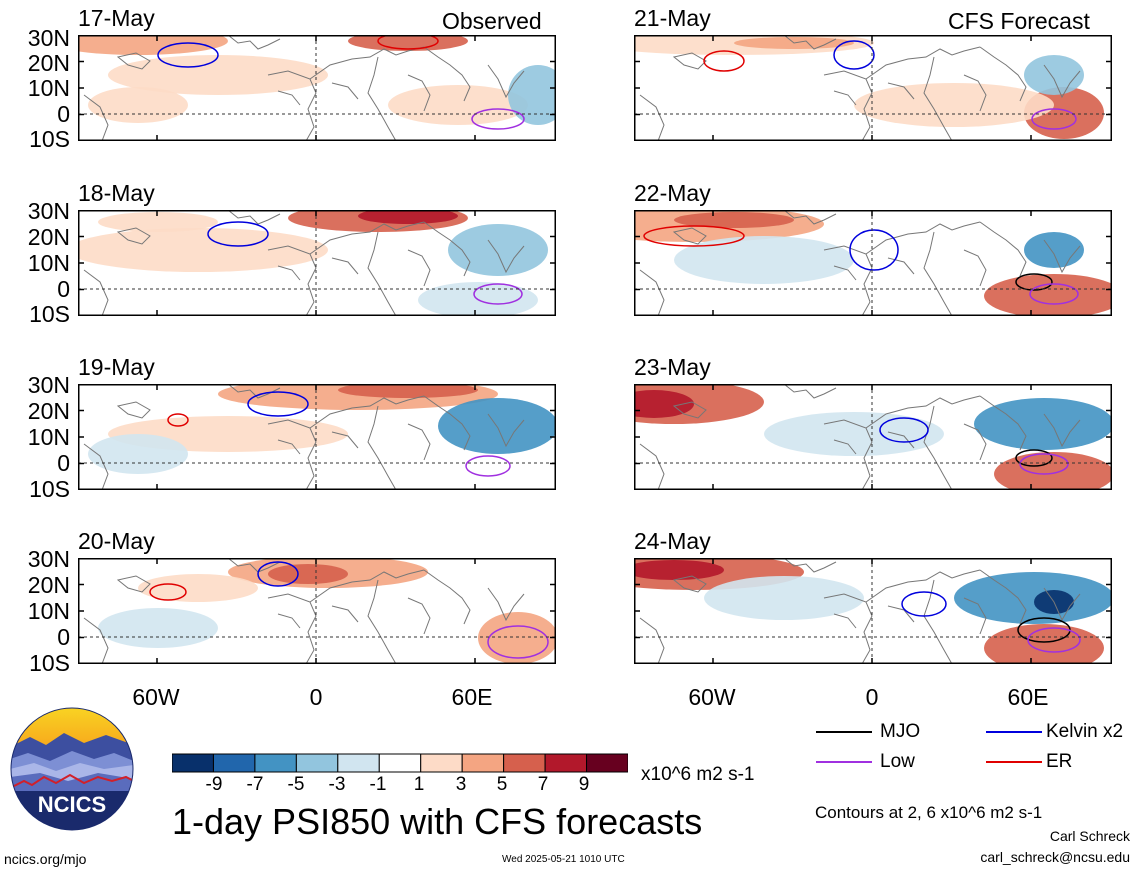  Describe the element at coordinates (1085, 731) in the screenshot. I see `legend-label-kelvin: Kelvin x2` at that location.